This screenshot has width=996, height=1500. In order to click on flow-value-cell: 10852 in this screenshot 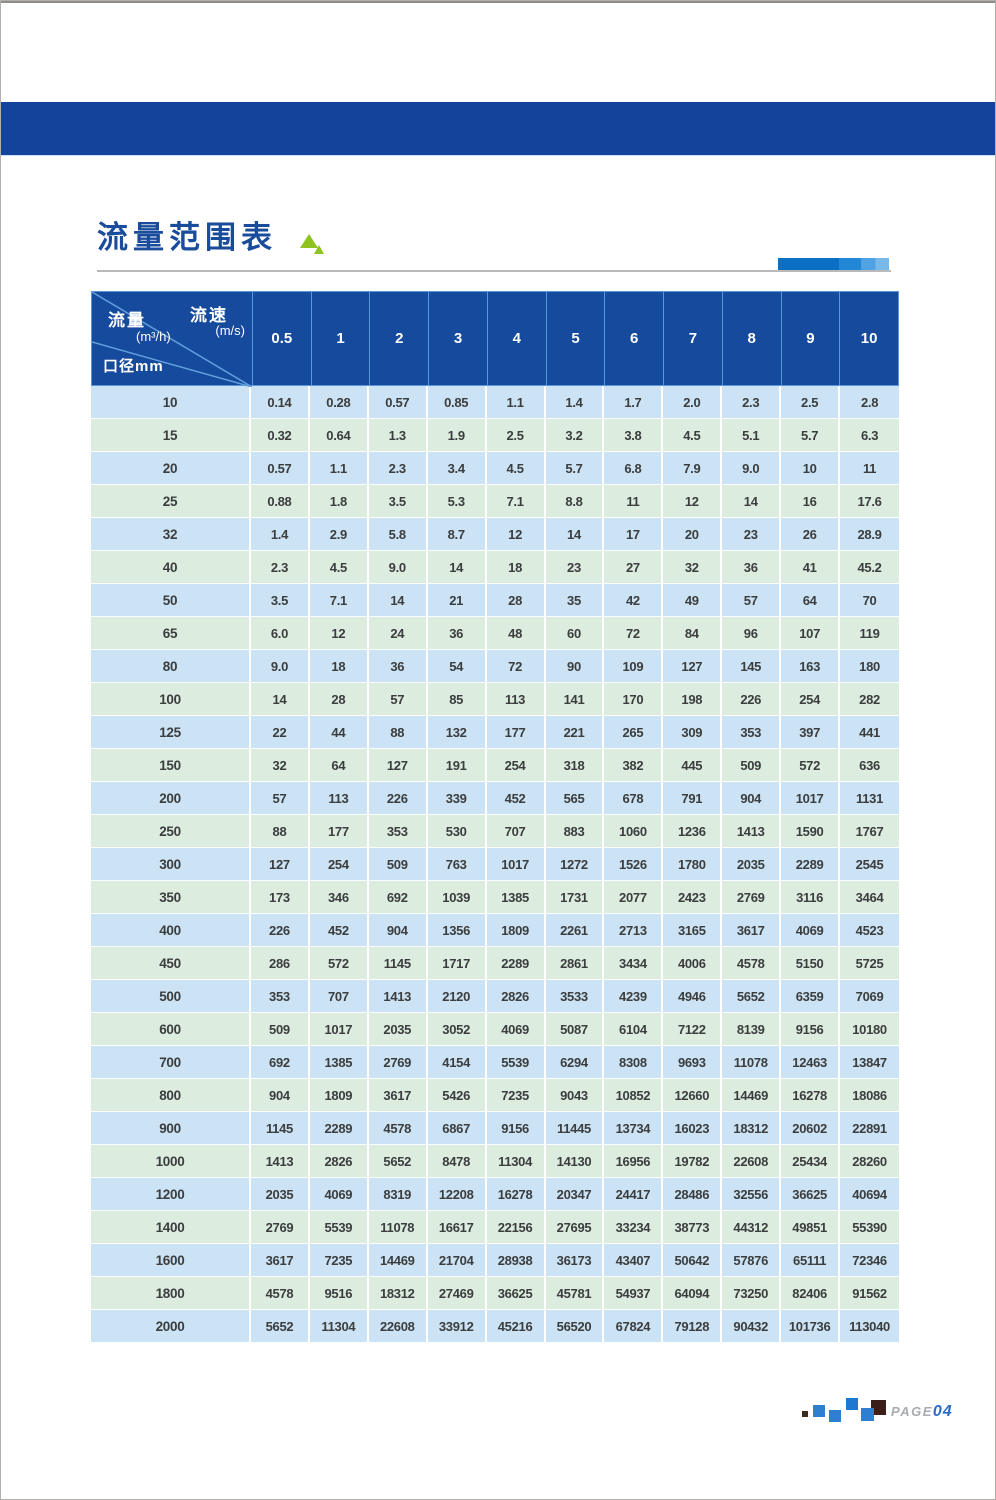, I will do `click(634, 1095)`.